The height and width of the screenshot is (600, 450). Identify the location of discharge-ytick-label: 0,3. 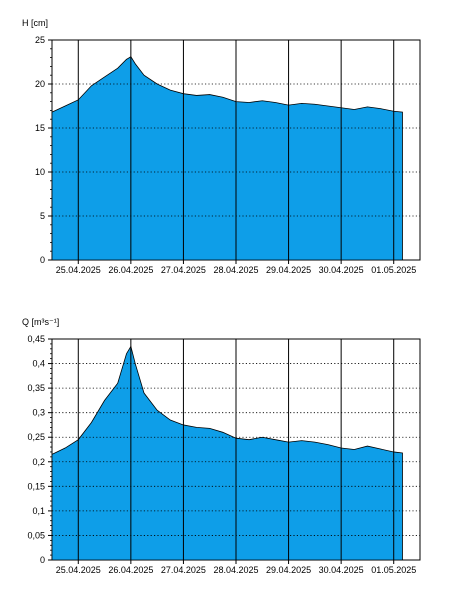
(38, 413).